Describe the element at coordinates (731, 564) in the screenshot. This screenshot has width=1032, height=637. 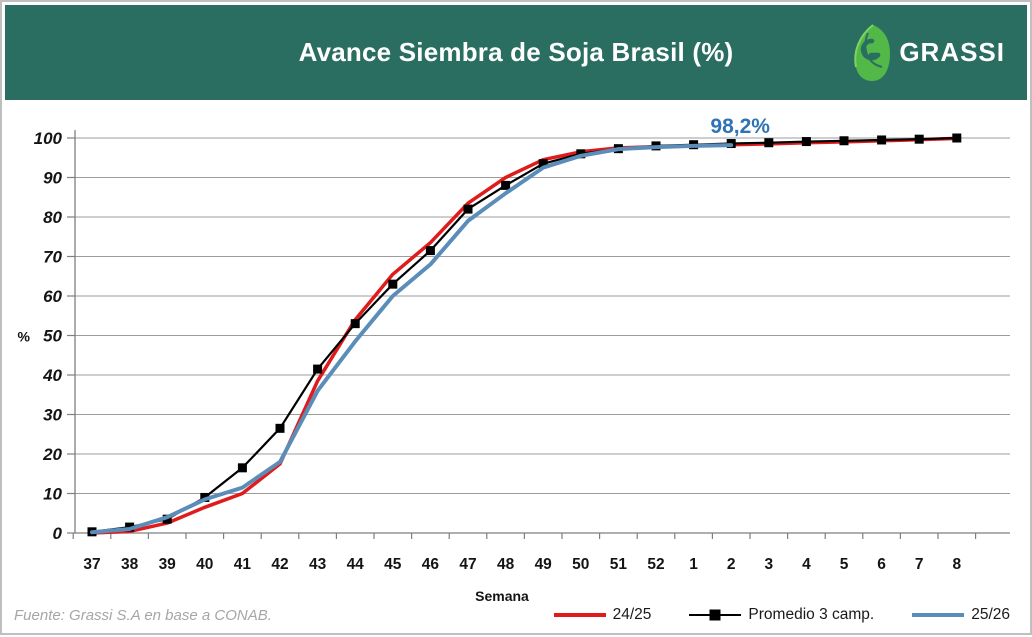
I see `svg-text: 2` at that location.